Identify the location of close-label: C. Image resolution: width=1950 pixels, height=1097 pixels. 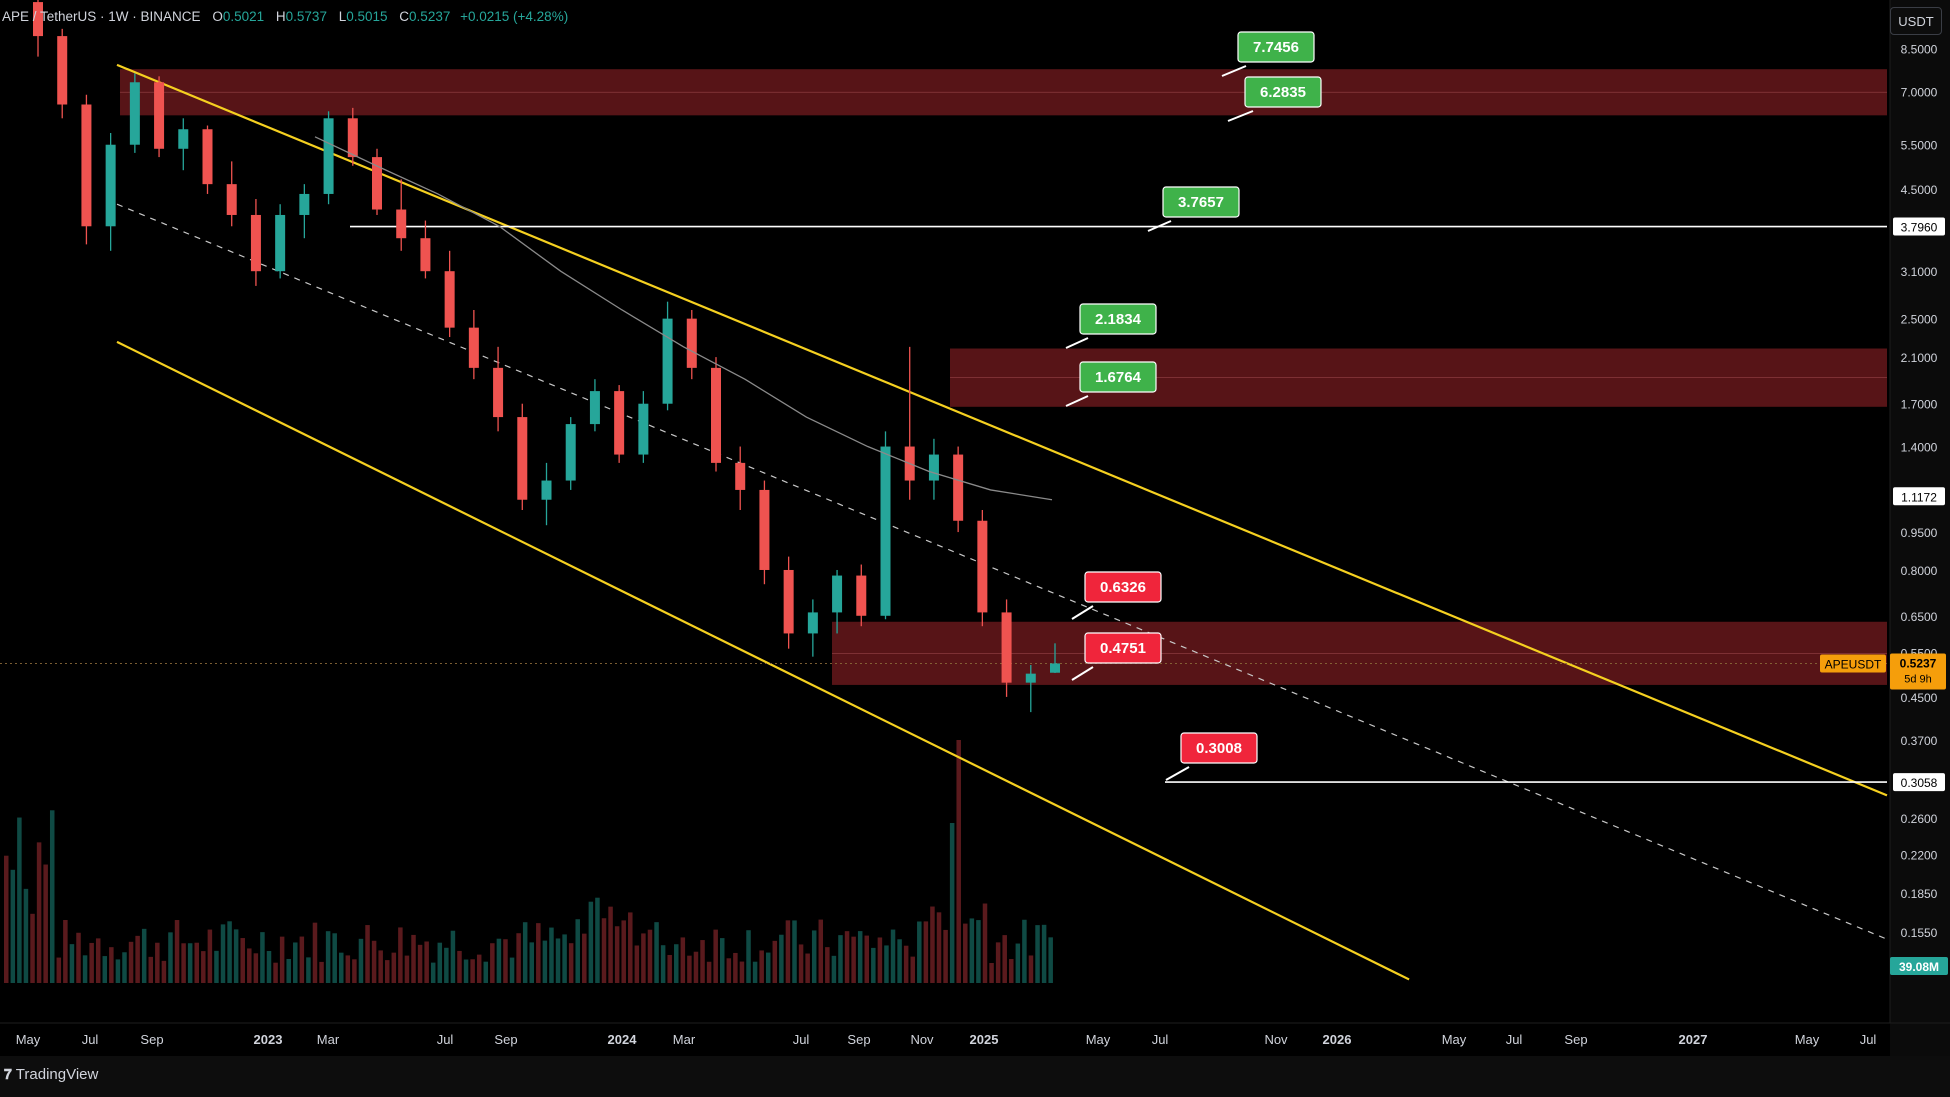
(404, 16).